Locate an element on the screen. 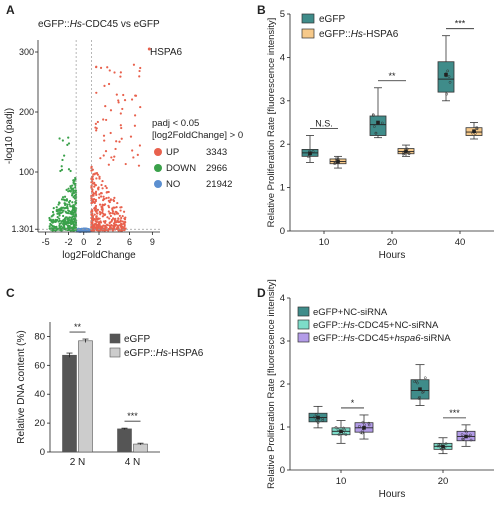  y-tick-label: 1.301 is located at coordinates (22, 229).